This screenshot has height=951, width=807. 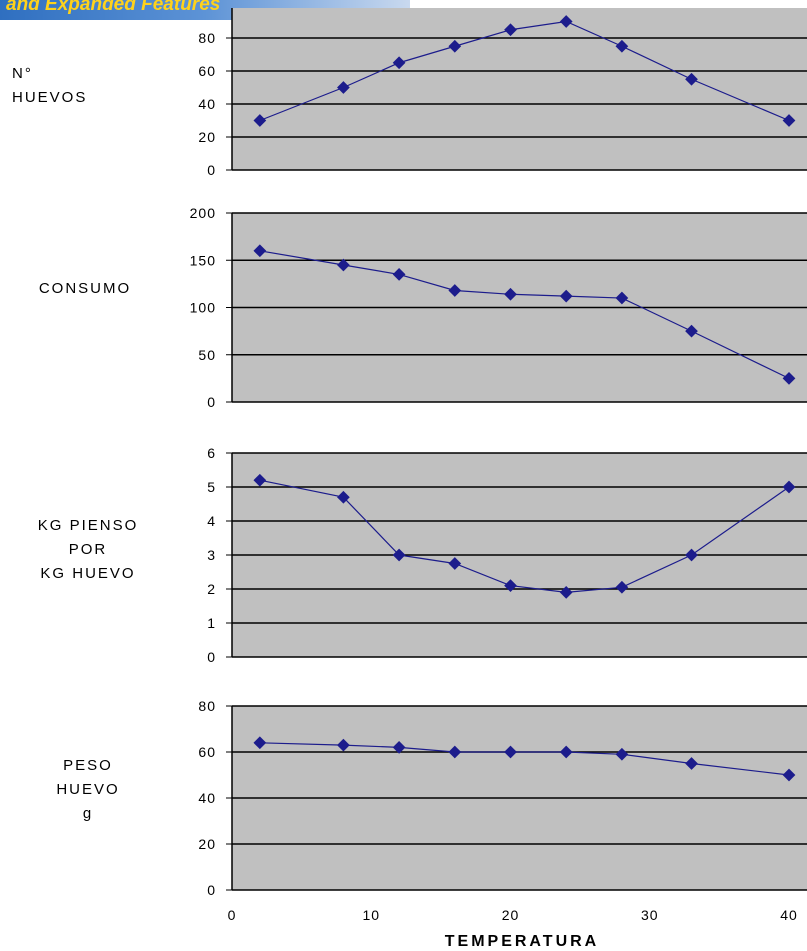 I want to click on x-tick-label: 30, so click(x=650, y=915).